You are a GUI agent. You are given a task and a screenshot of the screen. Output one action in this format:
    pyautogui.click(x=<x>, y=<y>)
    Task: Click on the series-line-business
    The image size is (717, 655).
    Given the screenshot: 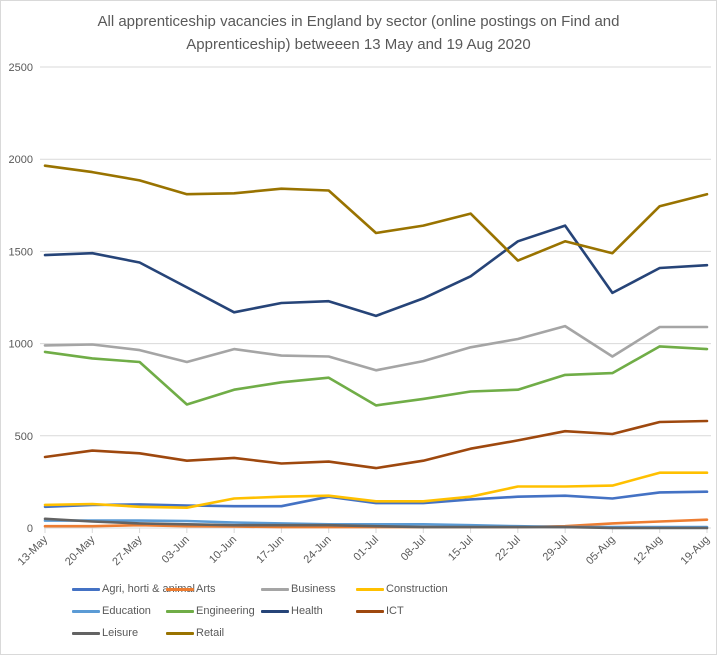 What is the action you would take?
    pyautogui.click(x=376, y=348)
    